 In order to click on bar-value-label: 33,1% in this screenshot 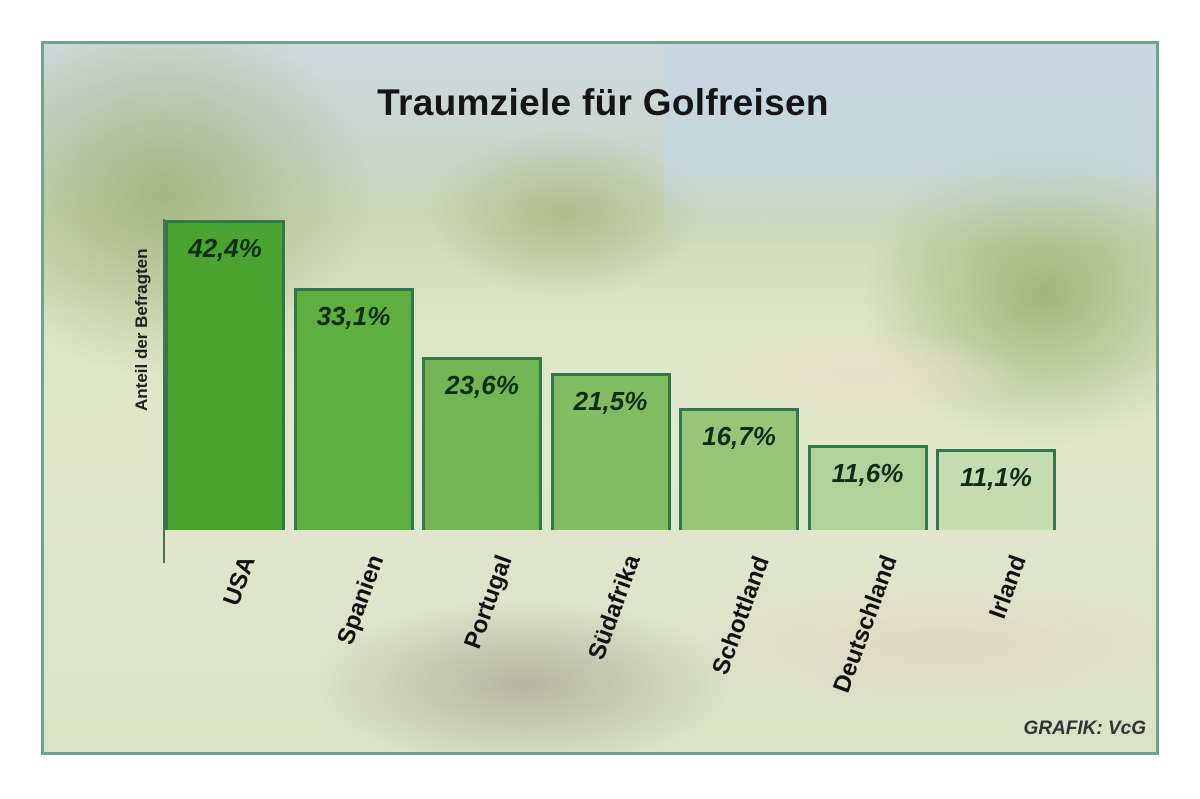, I will do `click(353, 315)`.